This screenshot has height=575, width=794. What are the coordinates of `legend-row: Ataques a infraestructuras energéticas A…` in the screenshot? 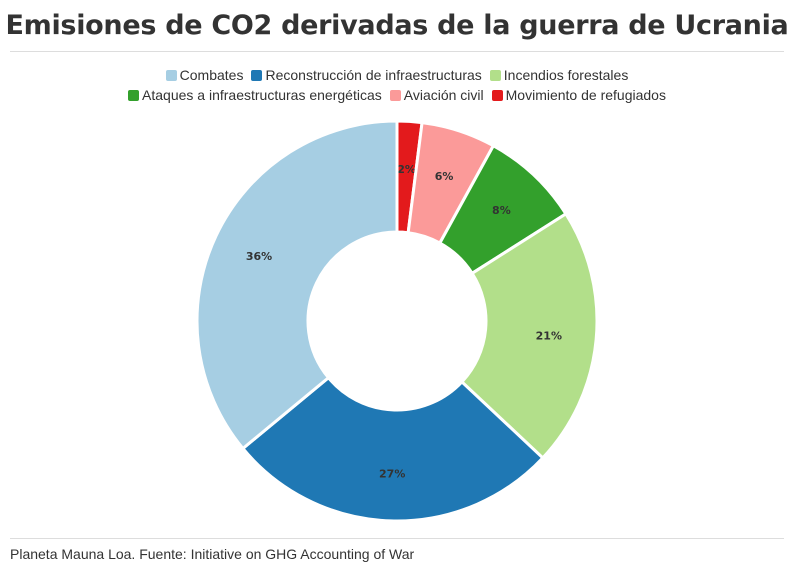 It's located at (397, 95).